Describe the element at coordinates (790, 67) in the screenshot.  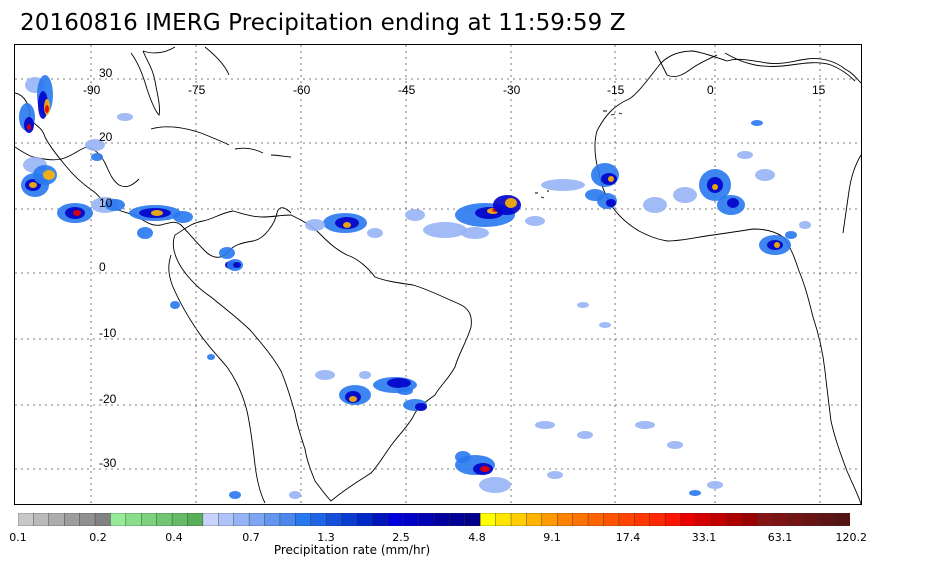
I see `coastline-mediterranean` at that location.